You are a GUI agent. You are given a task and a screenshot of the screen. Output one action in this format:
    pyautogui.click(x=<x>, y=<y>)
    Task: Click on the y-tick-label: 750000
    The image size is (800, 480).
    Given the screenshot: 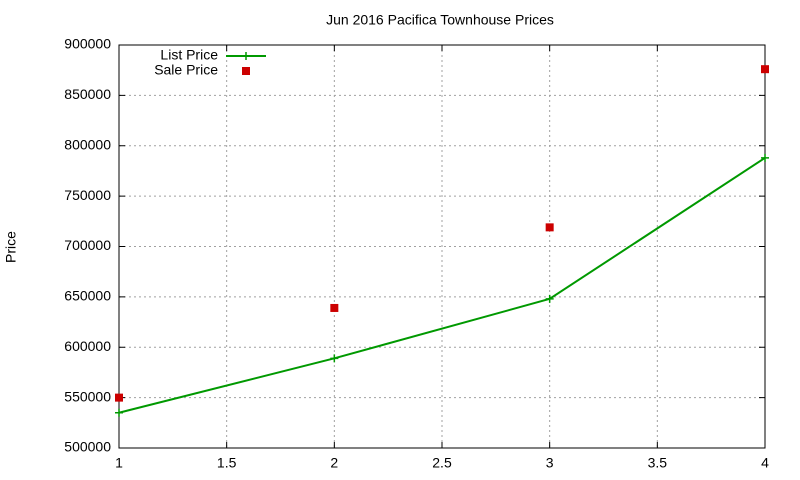 What is the action you would take?
    pyautogui.click(x=87, y=195)
    